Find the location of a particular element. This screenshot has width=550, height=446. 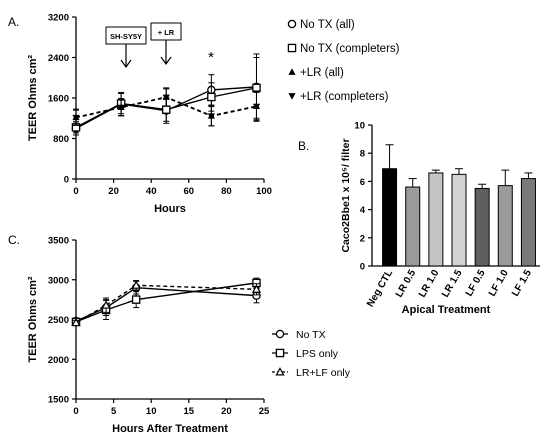

annotation-plus-lr: + LR is located at coordinates (166, 44).